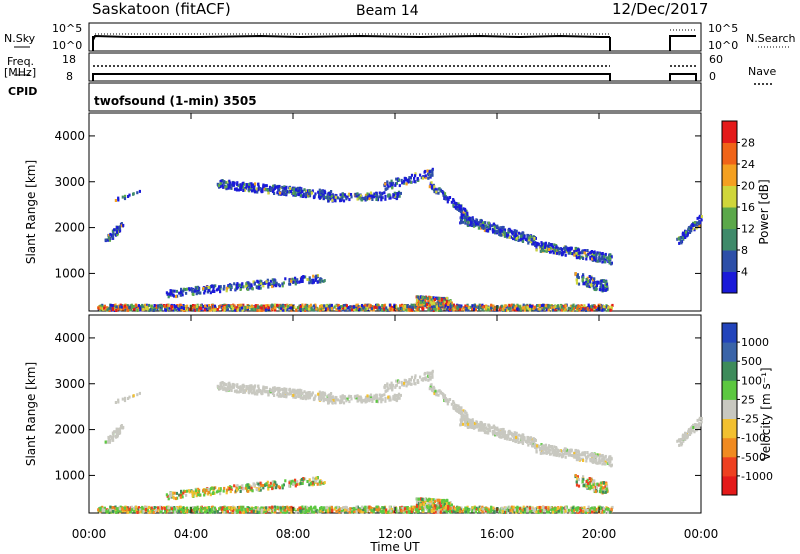 The width and height of the screenshot is (800, 554). What do you see at coordinates (387, 11) in the screenshot?
I see `beam-title: Beam 14` at bounding box center [387, 11].